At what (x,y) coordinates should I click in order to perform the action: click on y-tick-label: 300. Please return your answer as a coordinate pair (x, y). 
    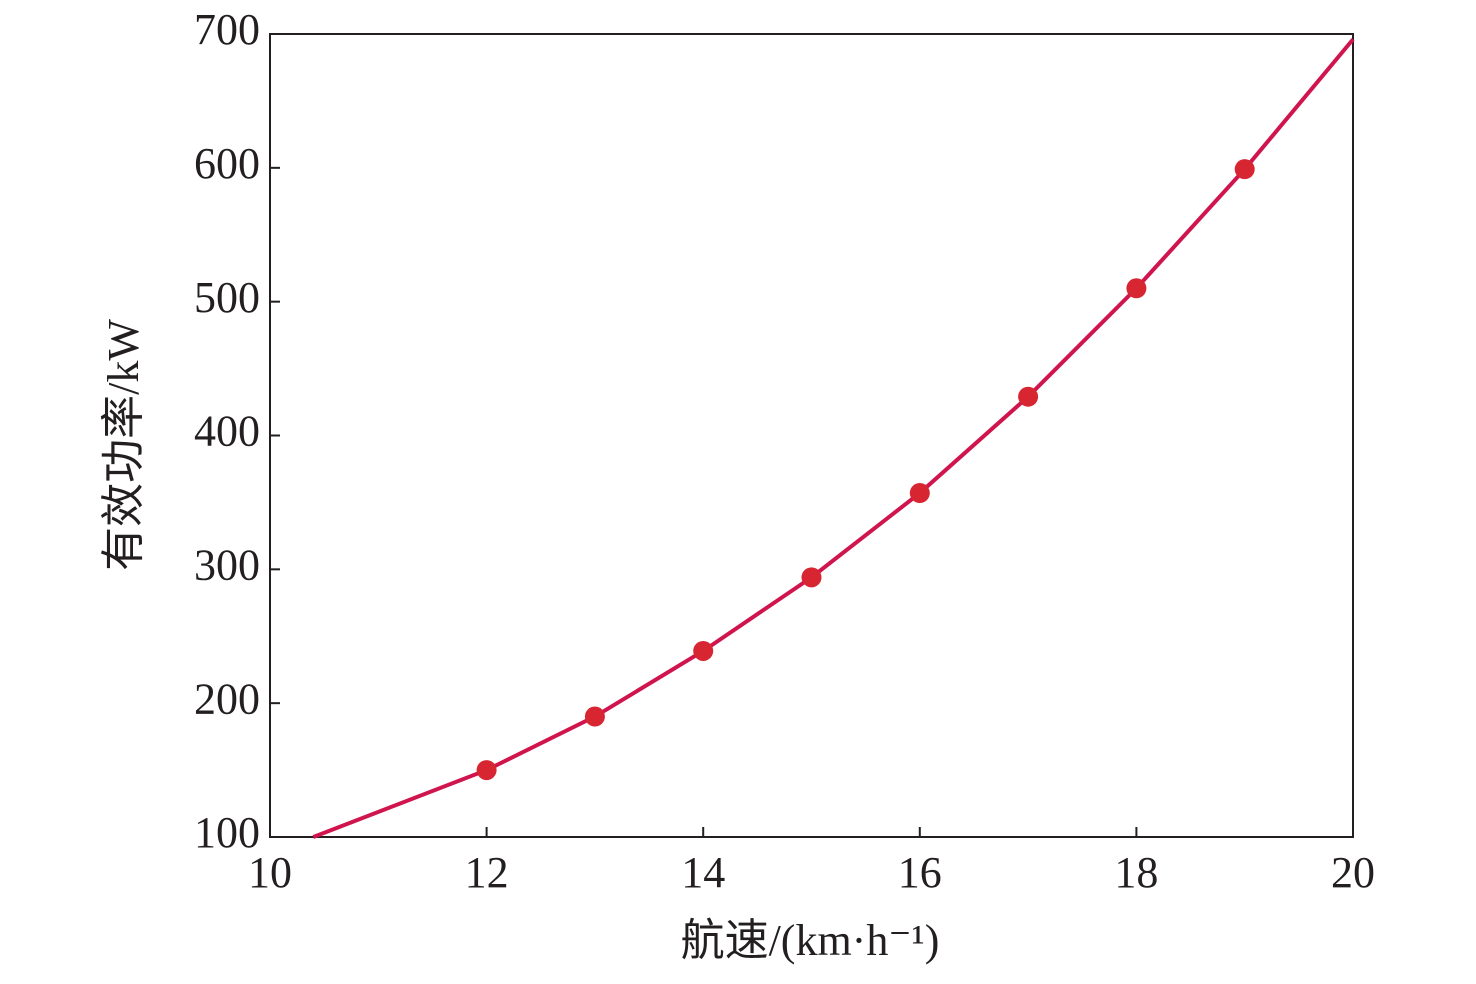
    Looking at the image, I should click on (227, 564).